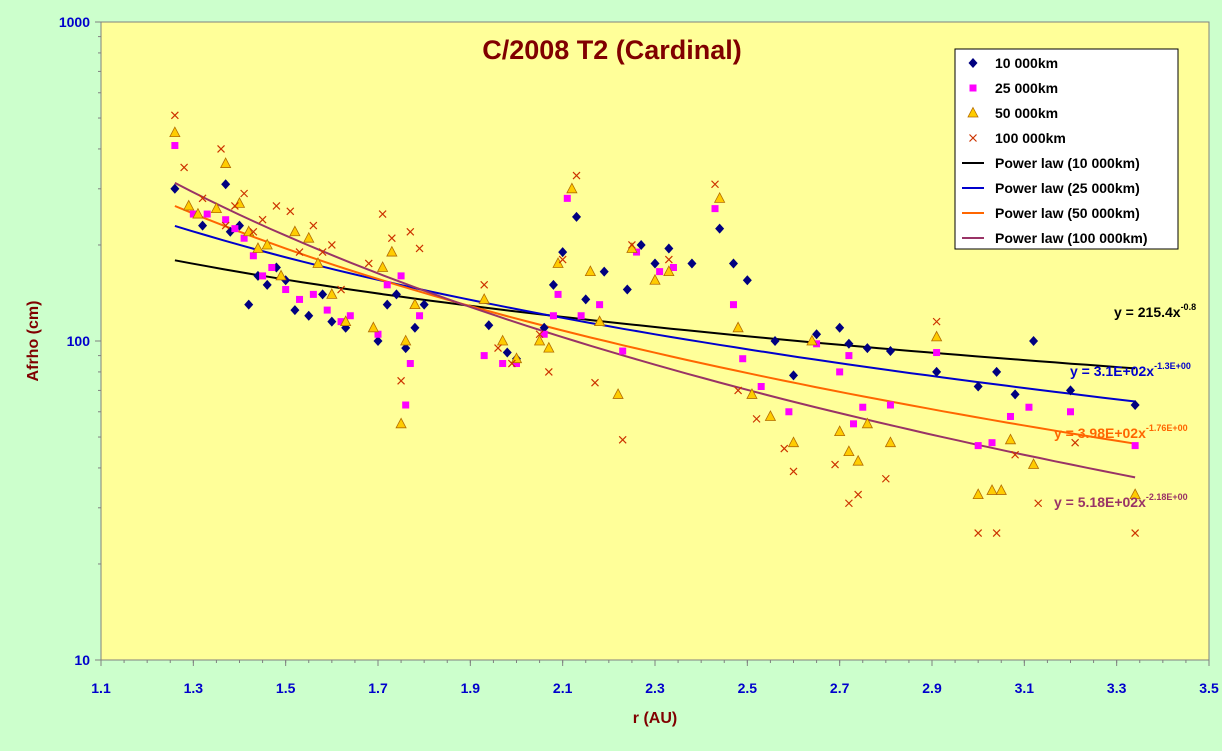 The image size is (1222, 751). What do you see at coordinates (612, 50) in the screenshot?
I see `chart-title: C/2008 T2 (Cardinal)` at bounding box center [612, 50].